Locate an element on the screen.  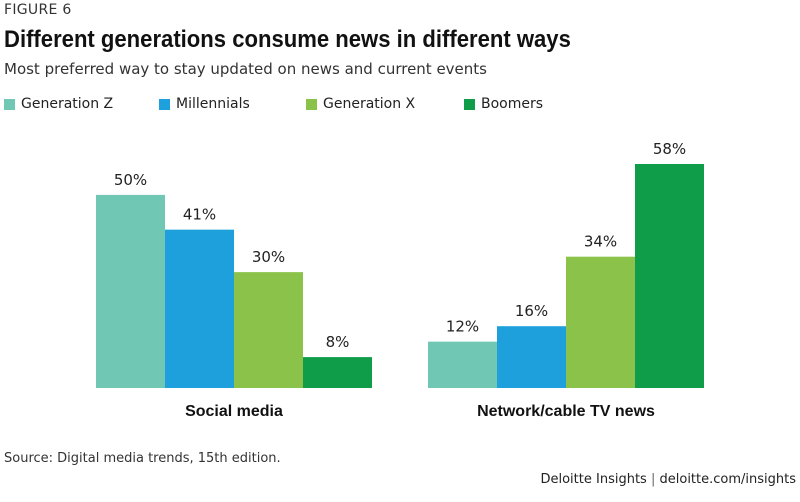
category-label: Network/cable TV news is located at coordinates (566, 411).